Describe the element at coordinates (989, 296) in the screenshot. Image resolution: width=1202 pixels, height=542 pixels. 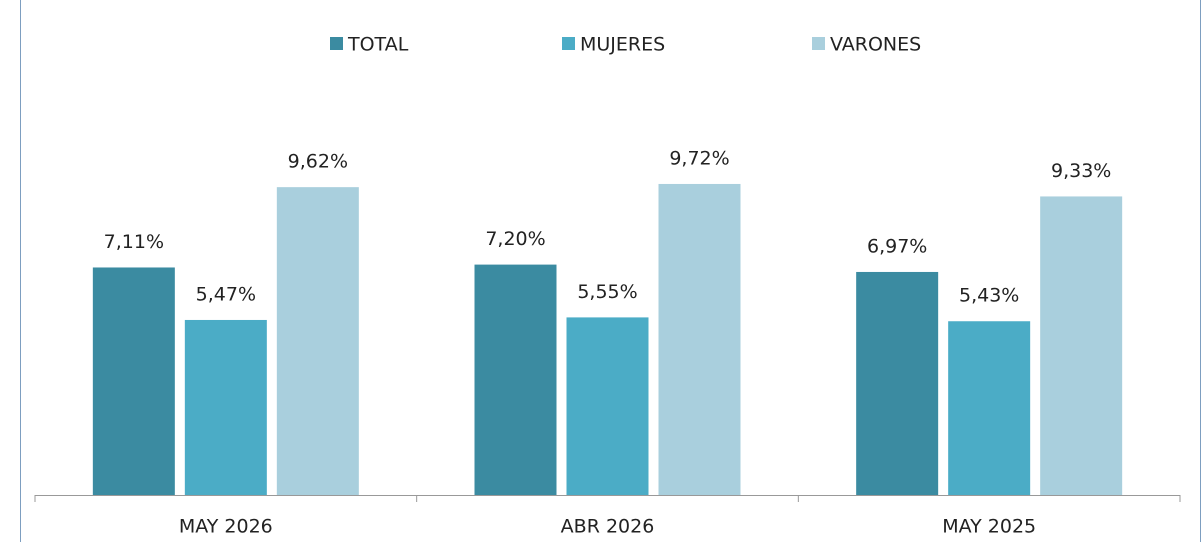
I see `value-label: 5,43%` at that location.